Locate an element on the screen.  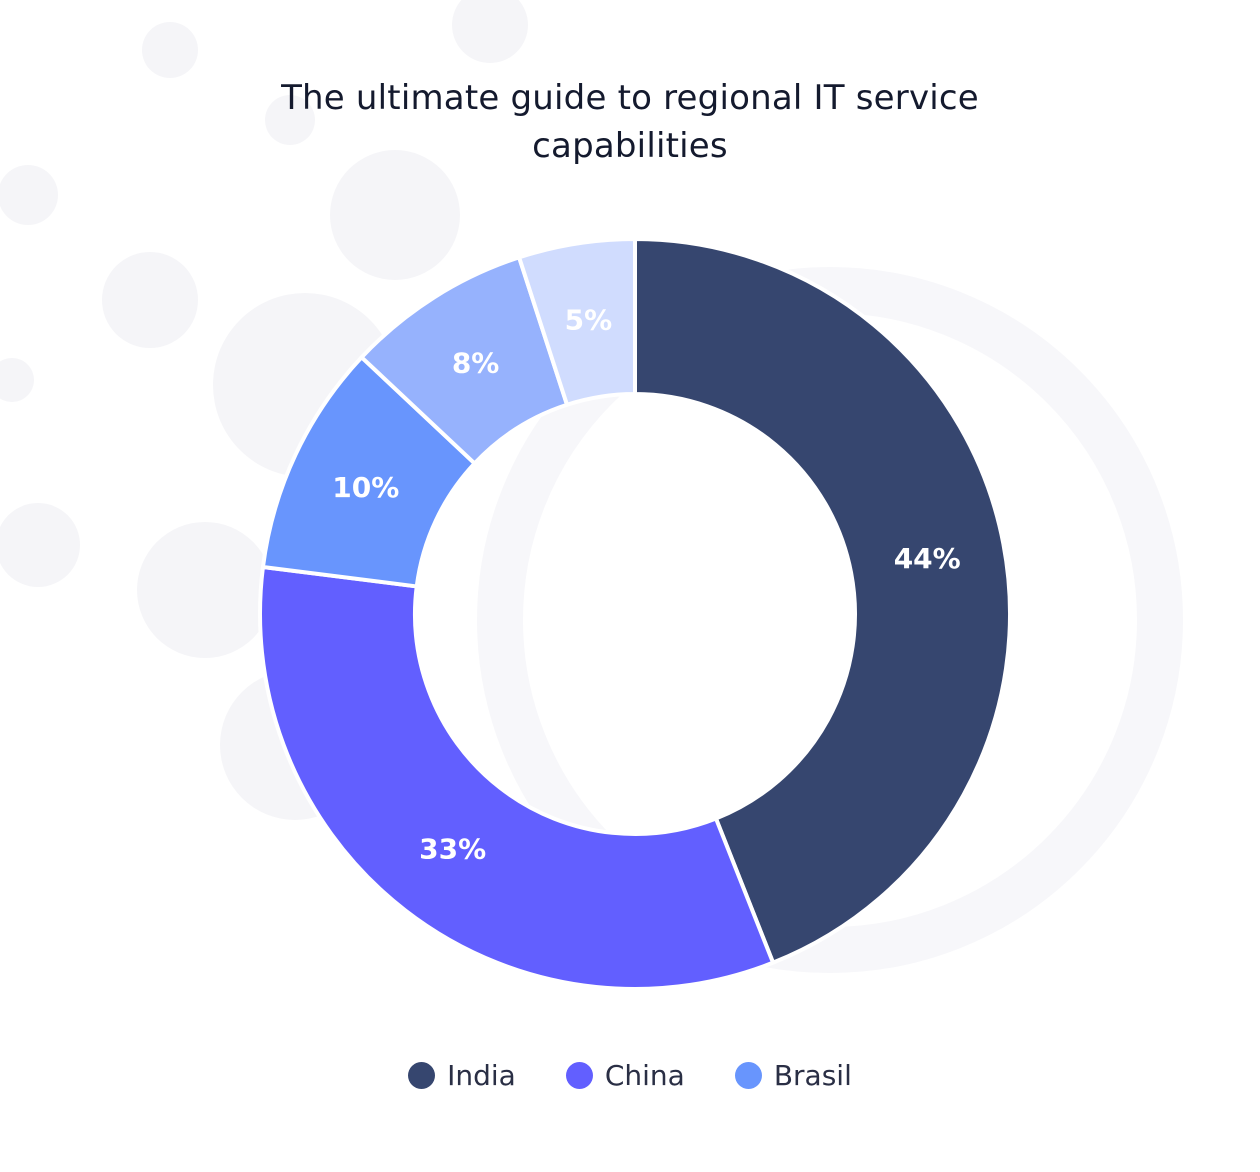
legend-label: China is located at coordinates (644, 1075).